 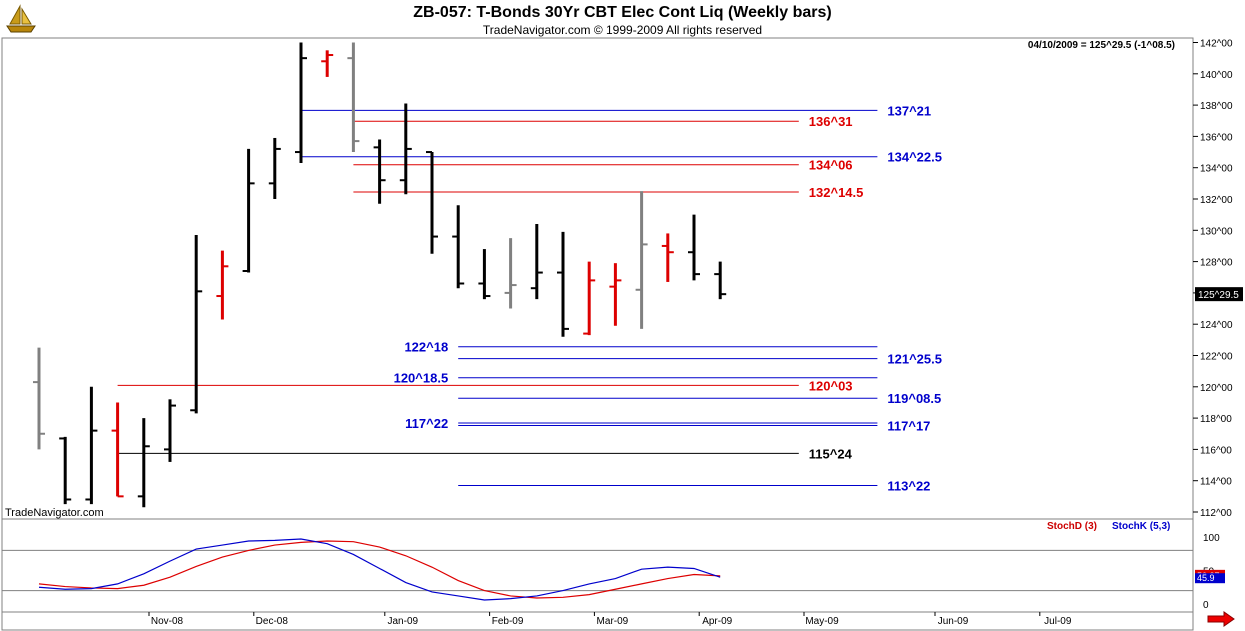 I want to click on level-label: 113^22, so click(x=908, y=486).